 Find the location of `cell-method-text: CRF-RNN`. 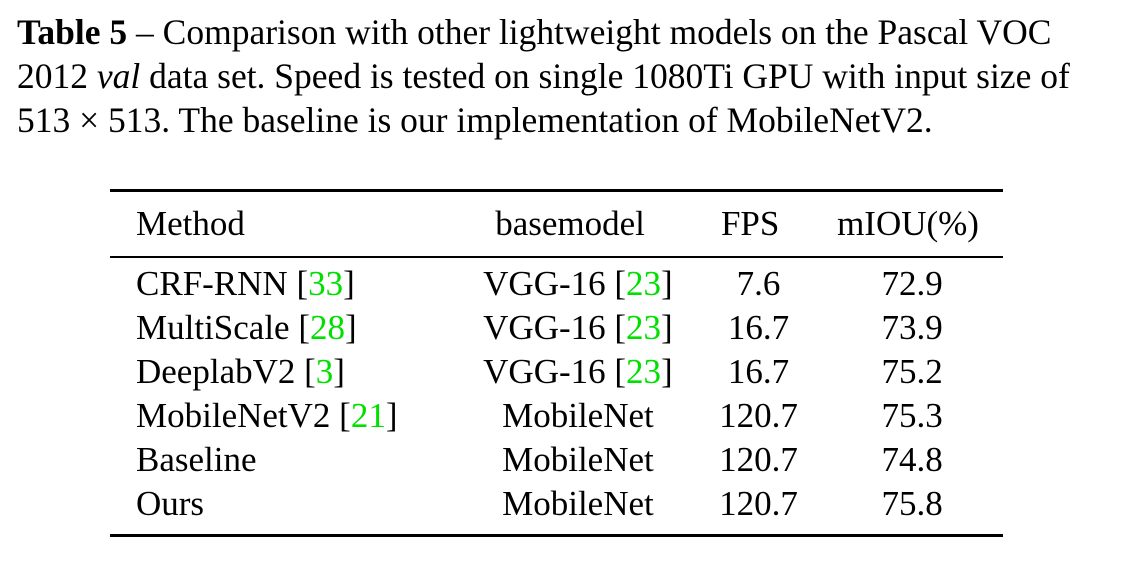

cell-method-text: CRF-RNN is located at coordinates (212, 283).